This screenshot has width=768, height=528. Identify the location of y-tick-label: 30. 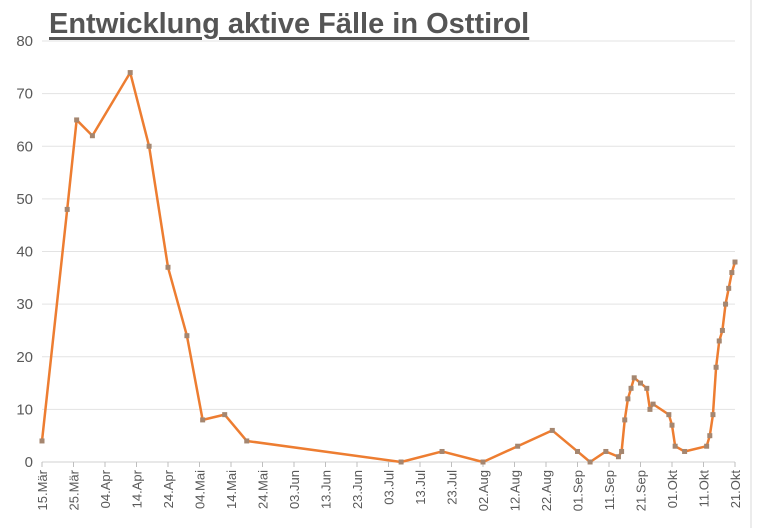
(24, 304).